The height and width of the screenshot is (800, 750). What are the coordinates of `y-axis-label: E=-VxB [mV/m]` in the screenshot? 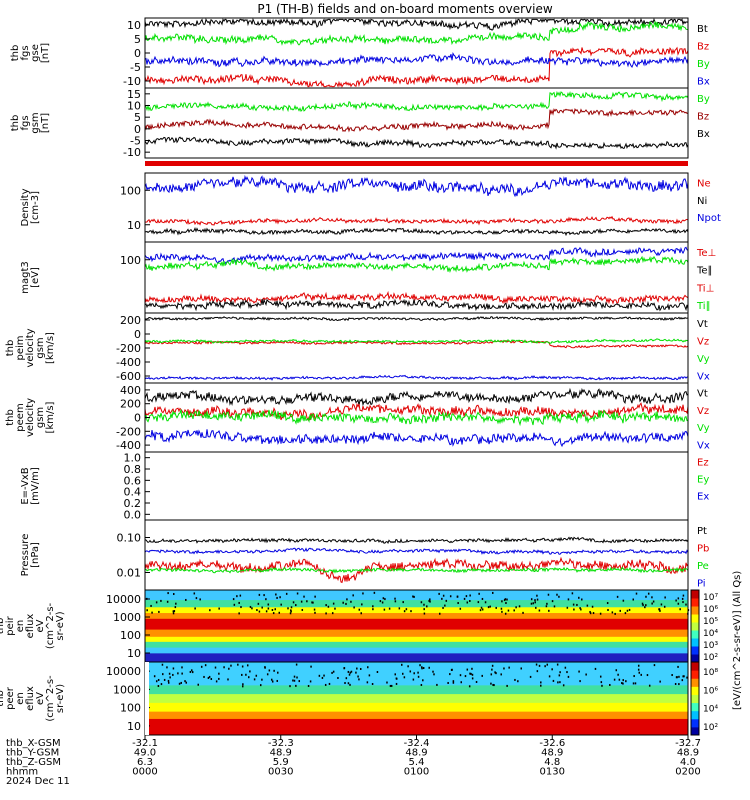 It's located at (30, 486).